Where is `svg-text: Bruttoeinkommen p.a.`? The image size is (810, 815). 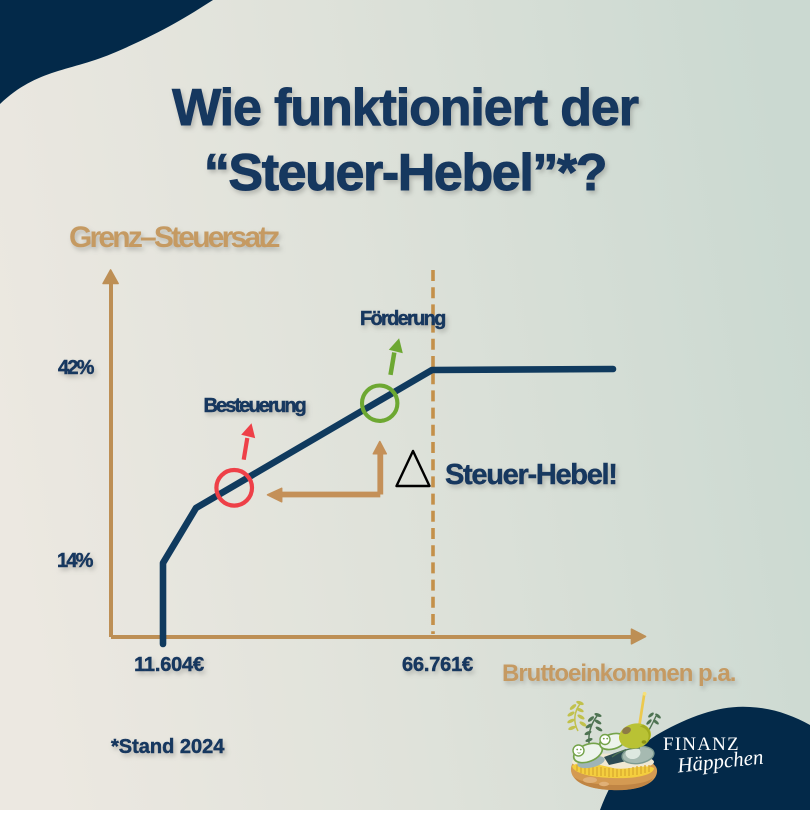
svg-text: Bruttoeinkommen p.a. is located at coordinates (619, 673).